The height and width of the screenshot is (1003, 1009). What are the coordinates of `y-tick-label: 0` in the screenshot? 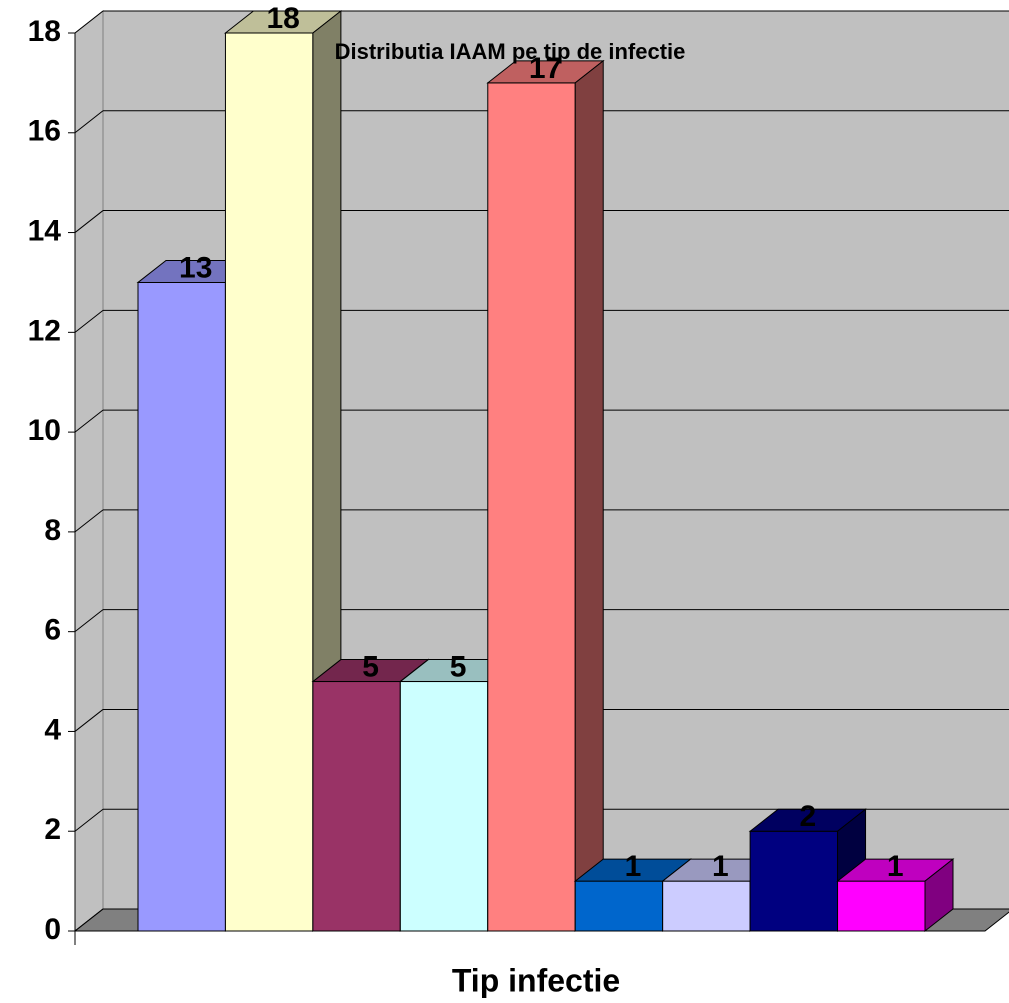 It's located at (52, 929).